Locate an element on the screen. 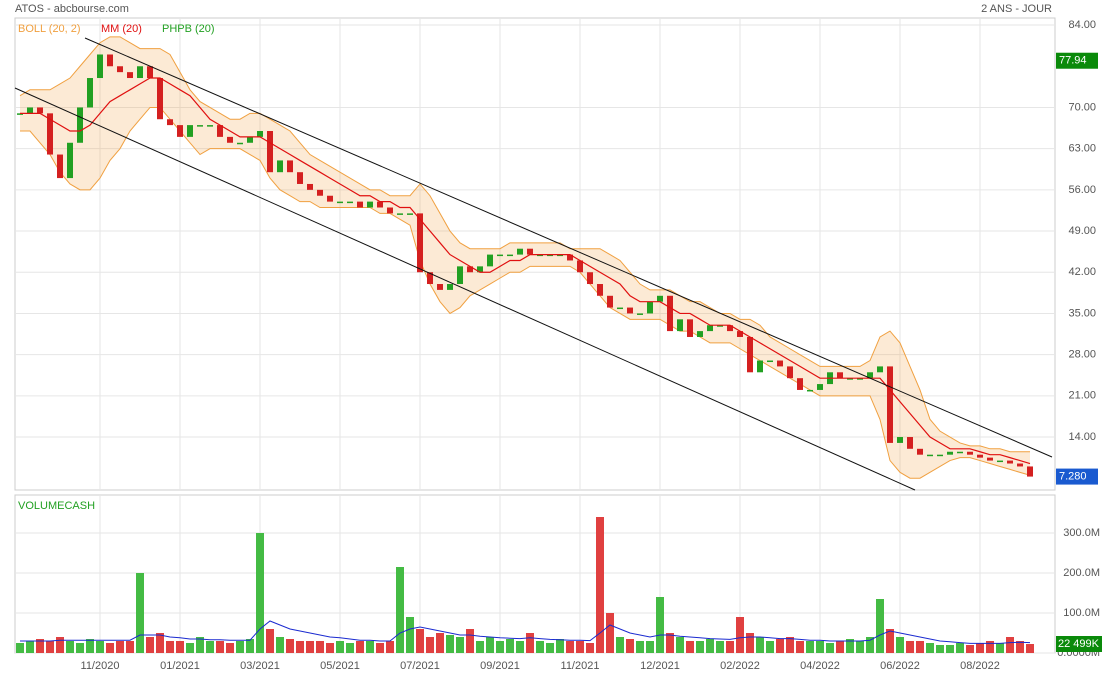 This screenshot has width=1102, height=677. x-tick-label: 09/2021 is located at coordinates (500, 666).